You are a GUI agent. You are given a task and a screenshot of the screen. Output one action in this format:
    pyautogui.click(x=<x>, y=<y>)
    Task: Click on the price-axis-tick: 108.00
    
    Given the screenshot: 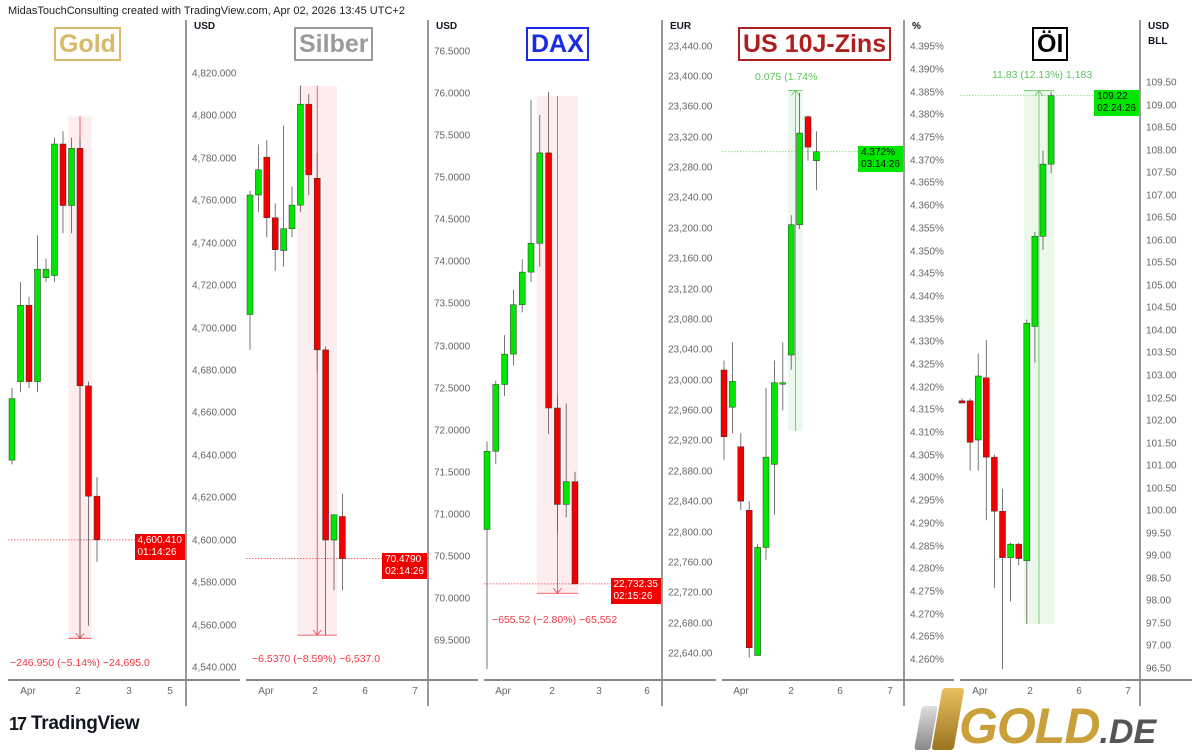 What is the action you would take?
    pyautogui.click(x=1161, y=151)
    